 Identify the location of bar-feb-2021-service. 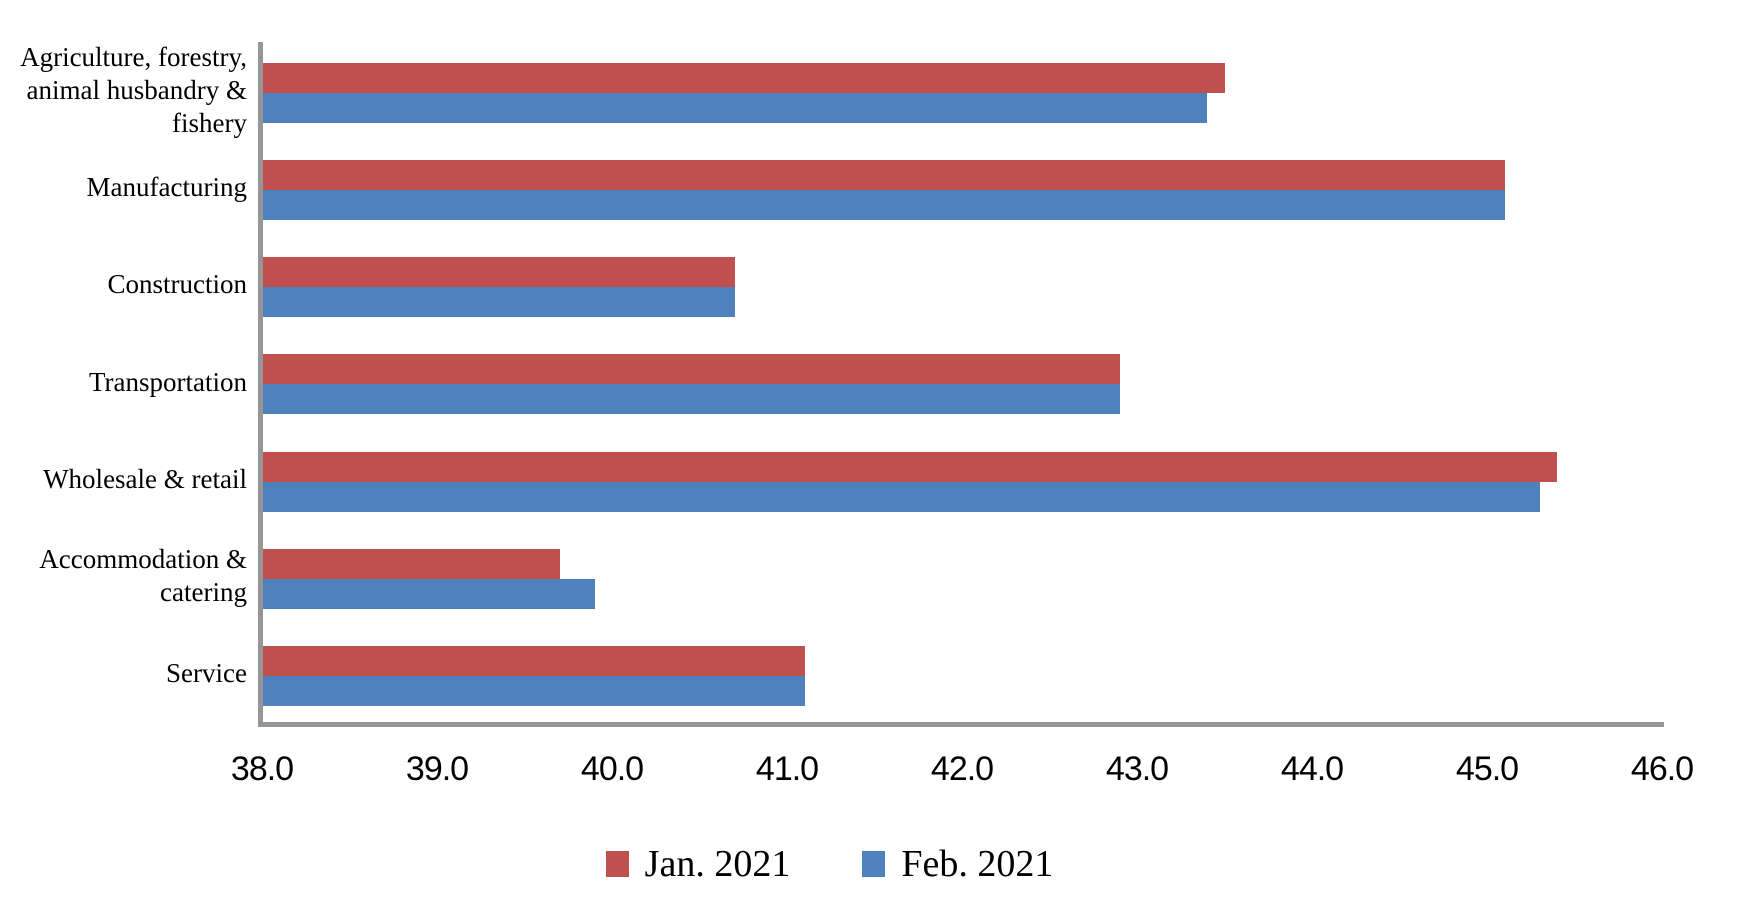
(534, 690).